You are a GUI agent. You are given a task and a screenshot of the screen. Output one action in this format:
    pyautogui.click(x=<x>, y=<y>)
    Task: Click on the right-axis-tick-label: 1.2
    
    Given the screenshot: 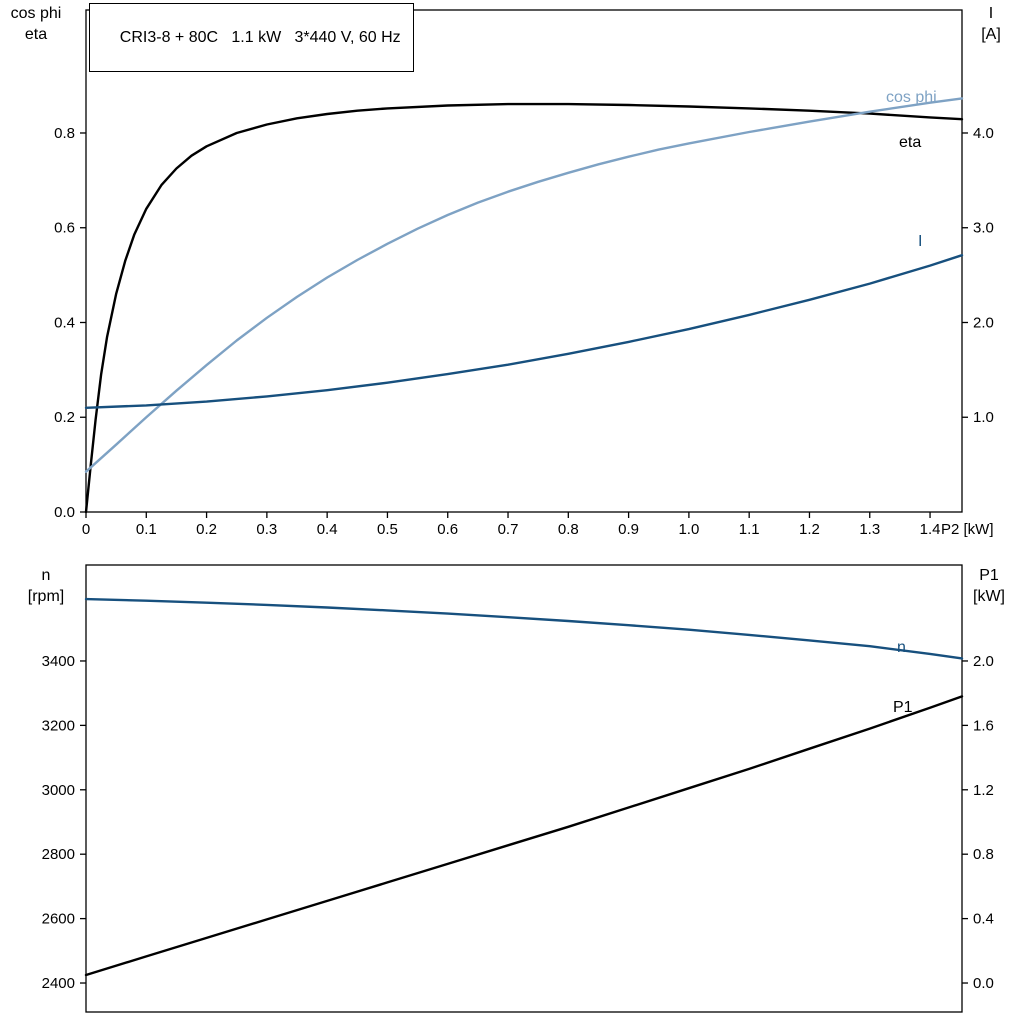 What is the action you would take?
    pyautogui.click(x=983, y=790)
    